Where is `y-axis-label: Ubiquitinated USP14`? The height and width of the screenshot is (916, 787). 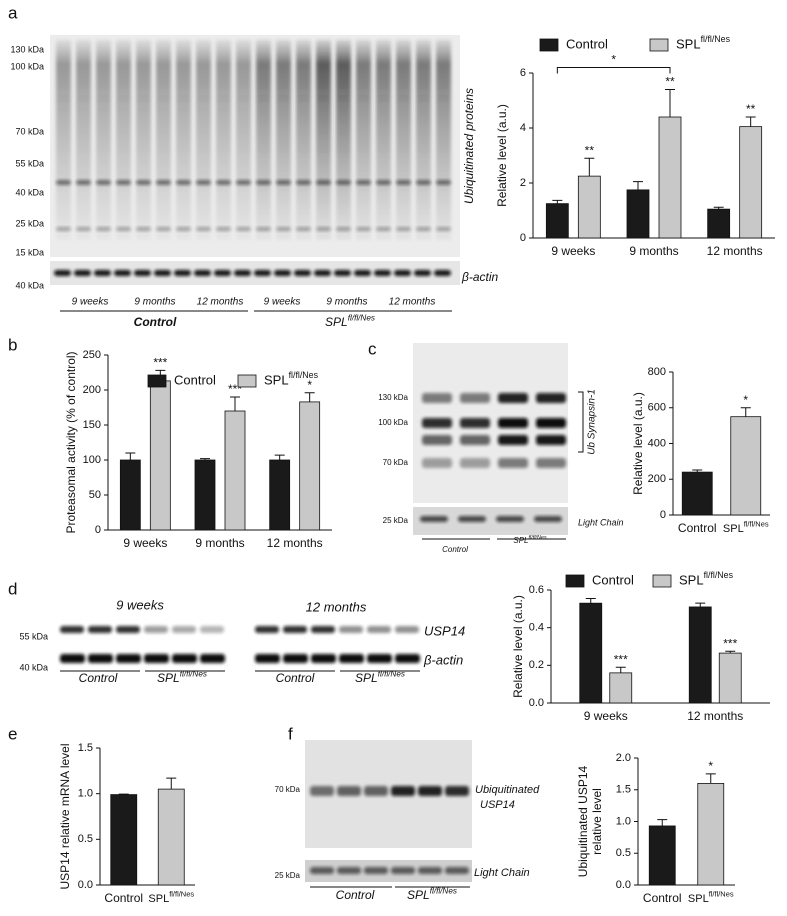 y-axis-label: Ubiquitinated USP14 is located at coordinates (583, 821).